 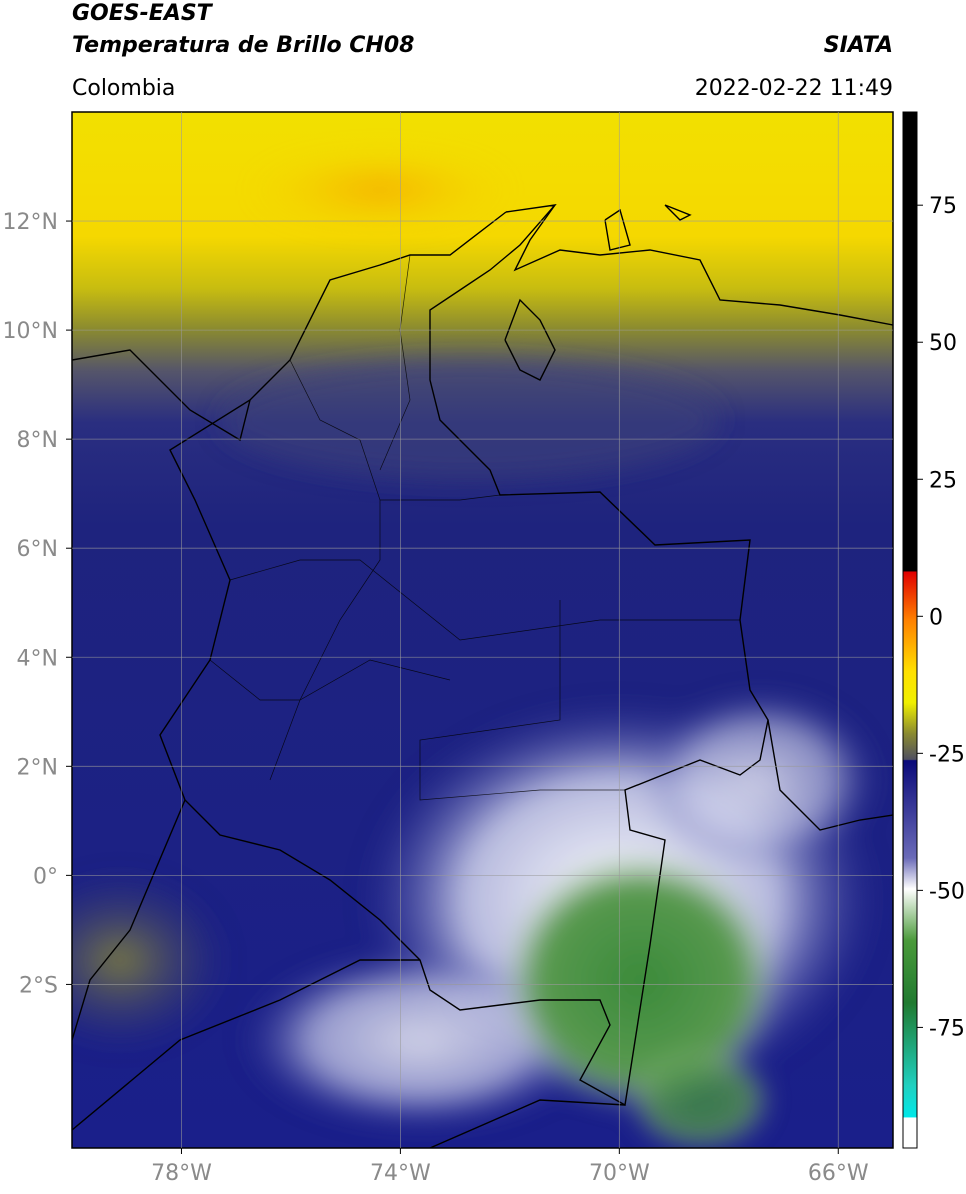 What do you see at coordinates (794, 88) in the screenshot?
I see `datetime: 2022-02-22 11:49` at bounding box center [794, 88].